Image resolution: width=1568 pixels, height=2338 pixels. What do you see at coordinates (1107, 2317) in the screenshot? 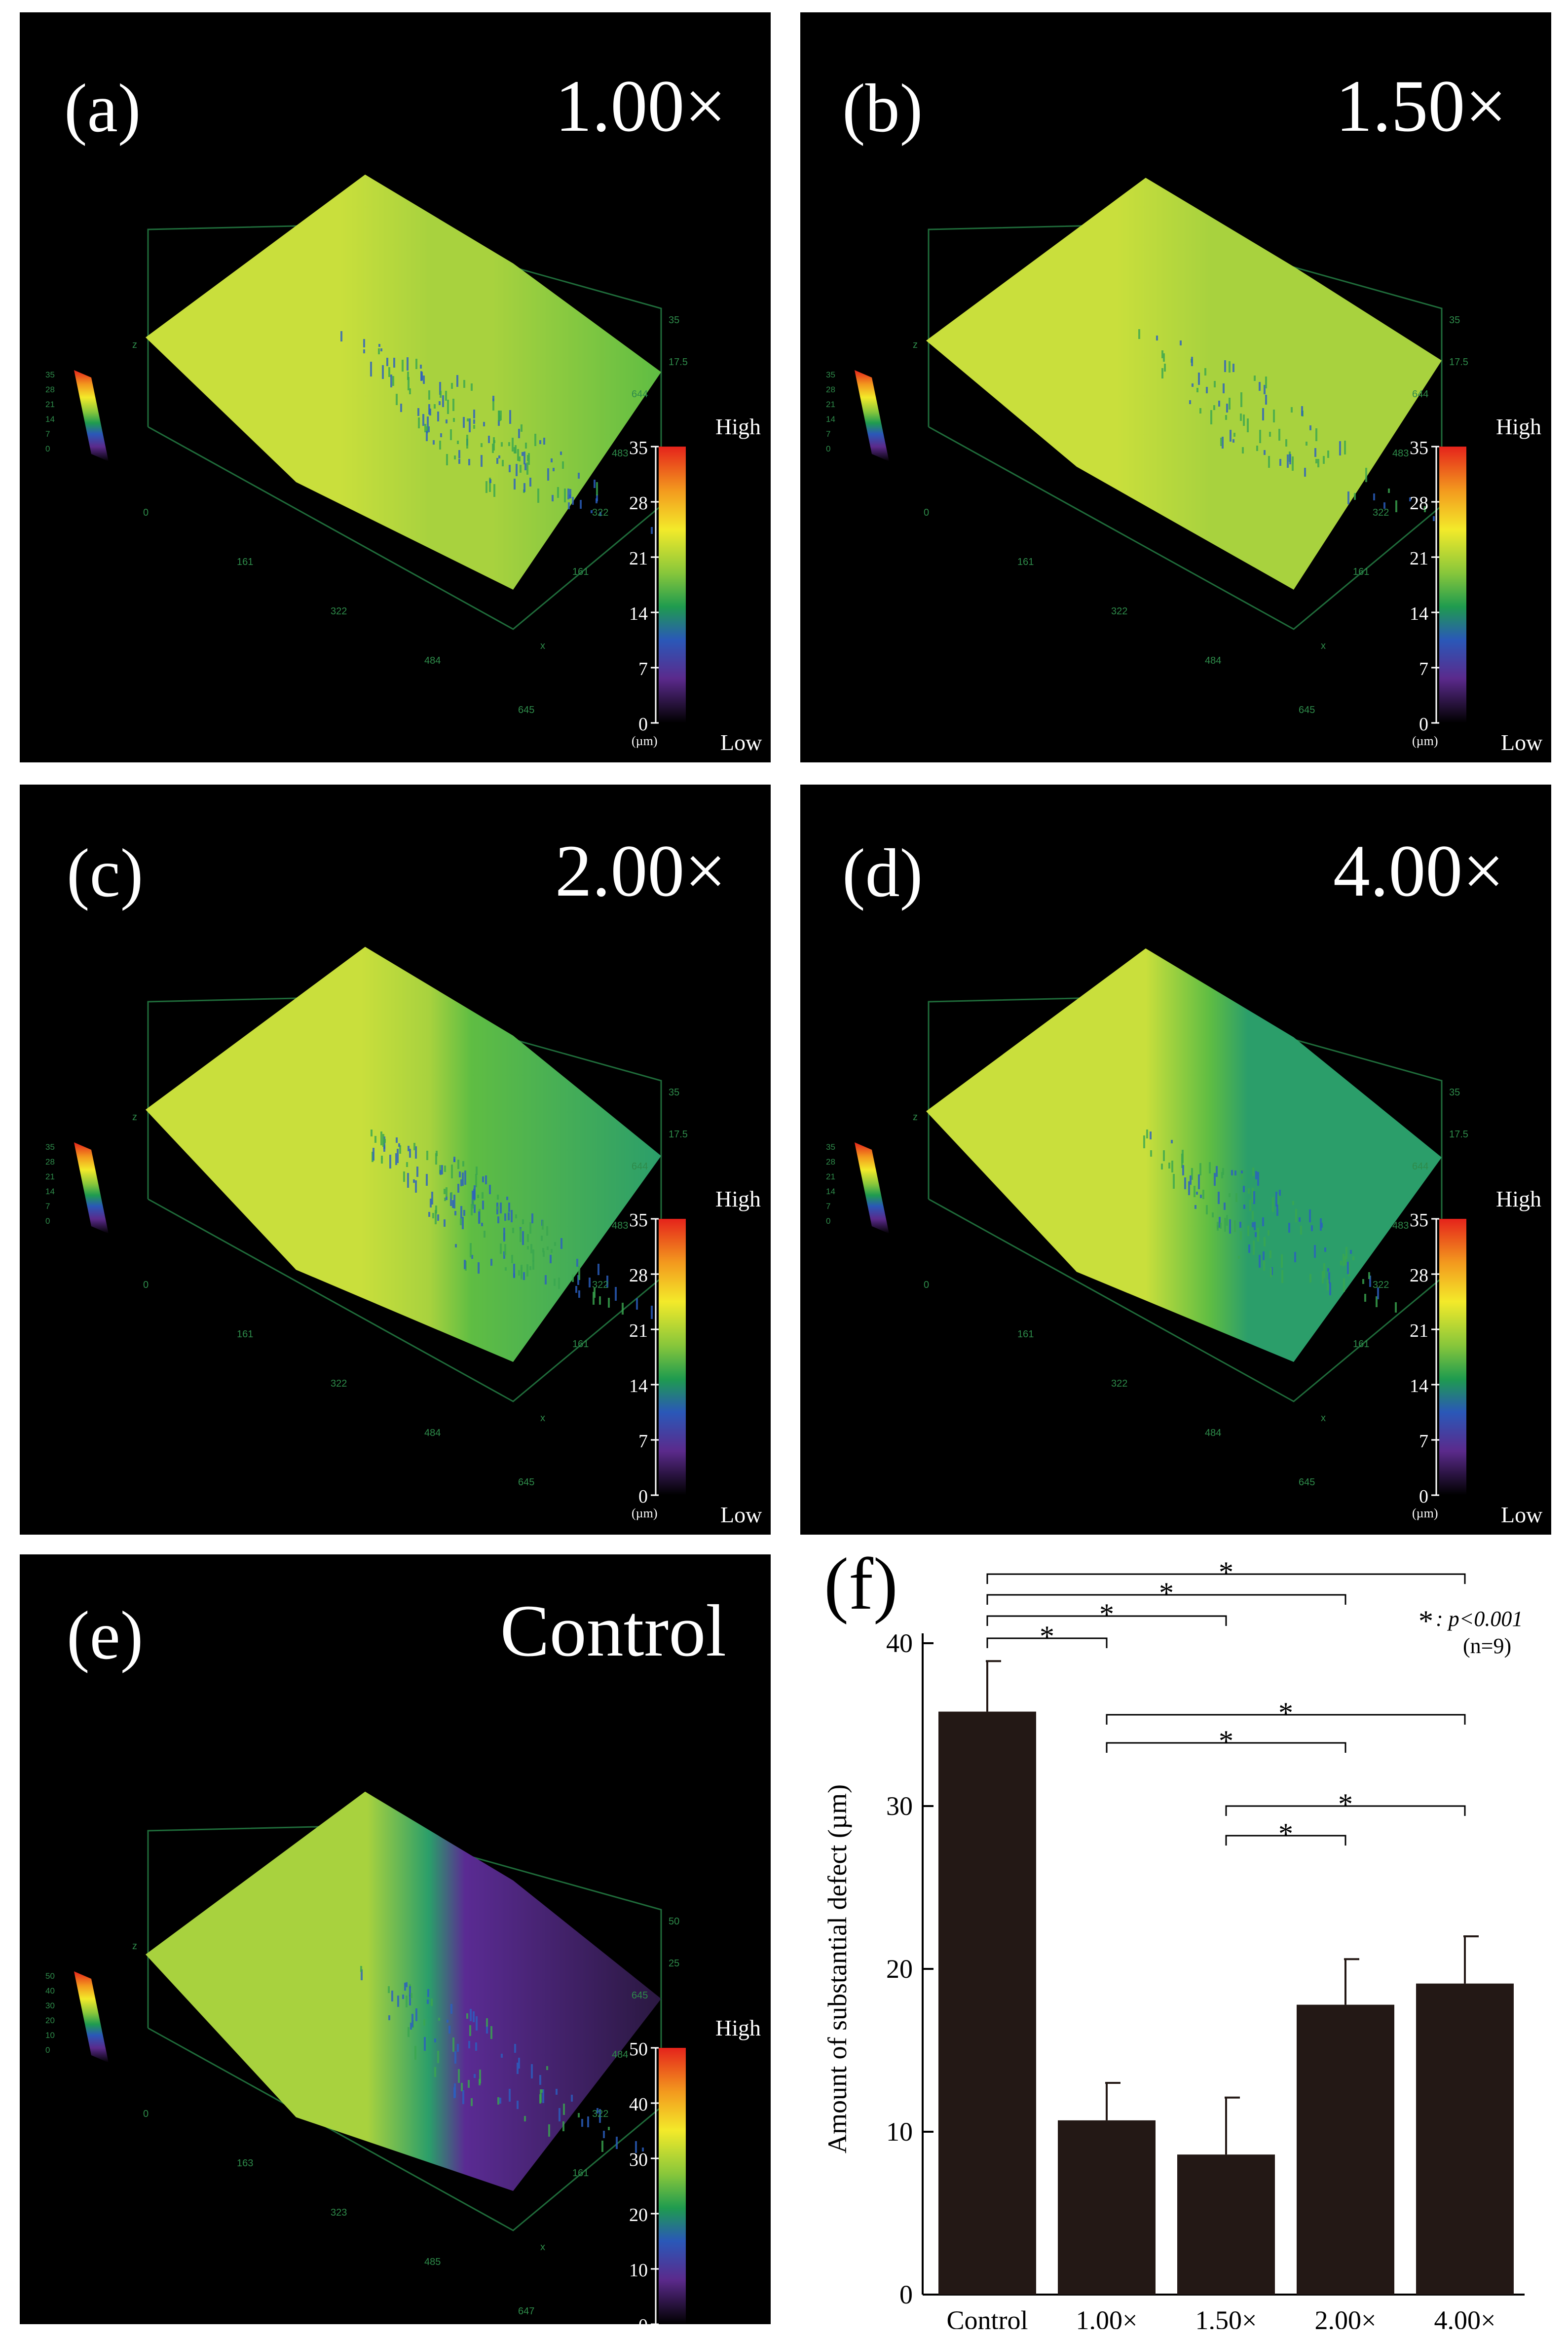
I see `x-tick-label: 1.00×` at bounding box center [1107, 2317].